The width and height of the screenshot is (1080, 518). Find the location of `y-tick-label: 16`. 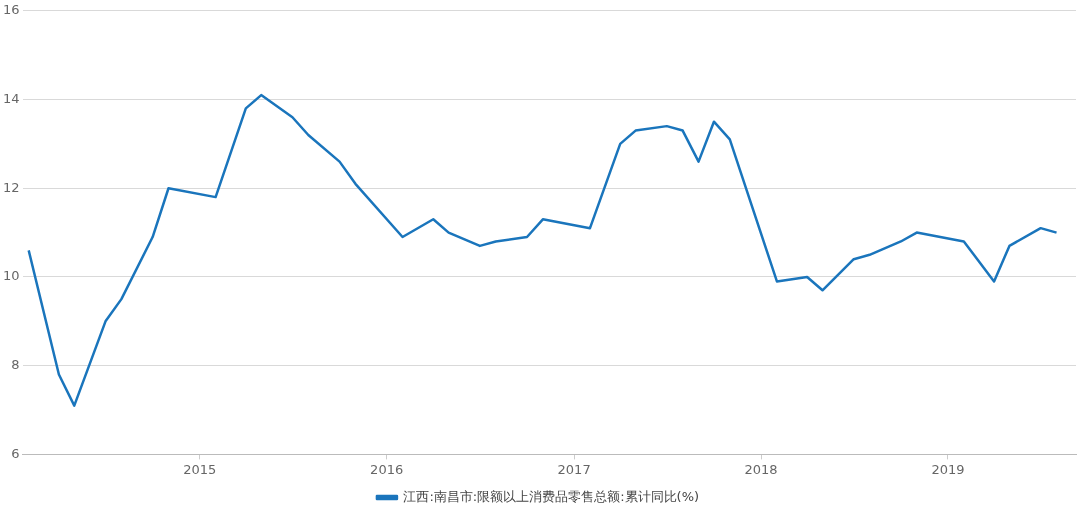

y-tick-label: 16 is located at coordinates (11, 10).